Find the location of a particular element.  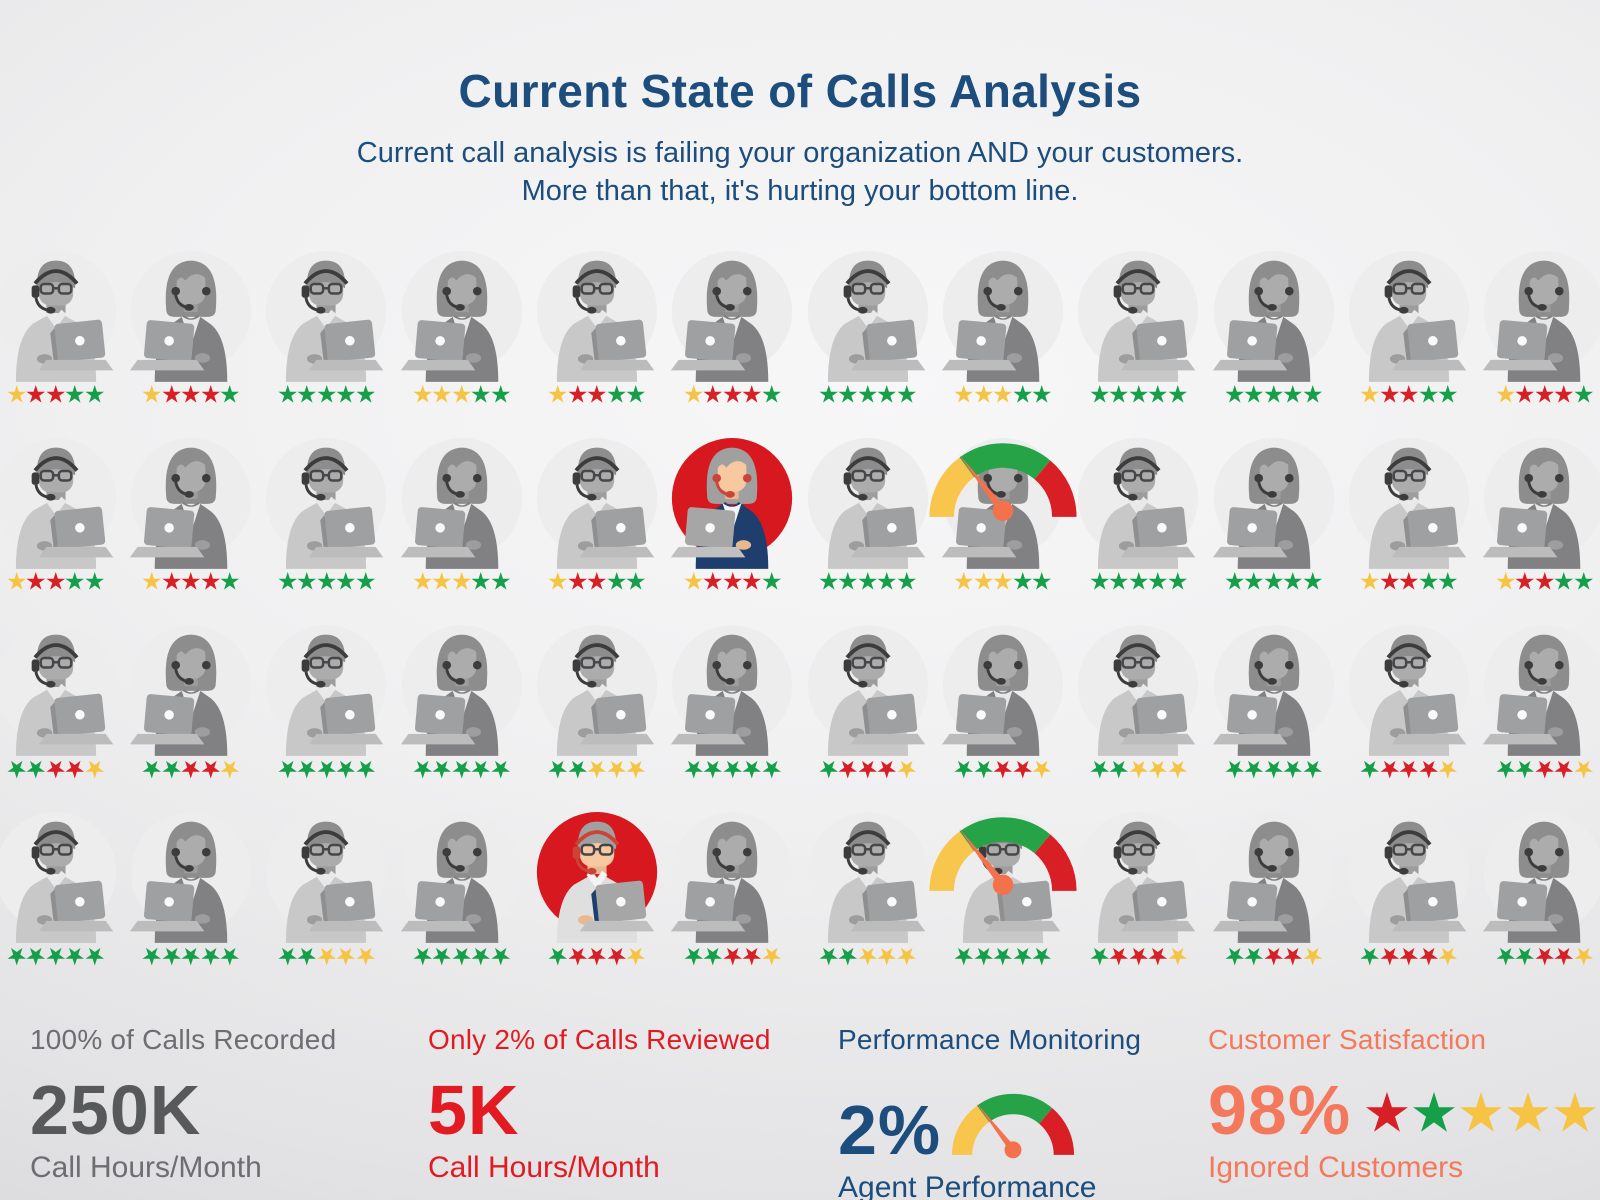

agent-cell-r2-c12 is located at coordinates (1538, 528).